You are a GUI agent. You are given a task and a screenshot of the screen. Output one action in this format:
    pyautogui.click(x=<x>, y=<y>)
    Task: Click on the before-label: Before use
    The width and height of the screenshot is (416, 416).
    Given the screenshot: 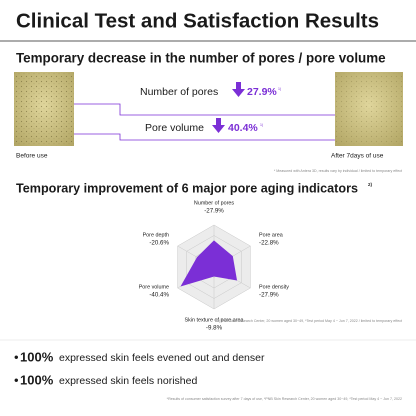 What is the action you would take?
    pyautogui.click(x=32, y=156)
    